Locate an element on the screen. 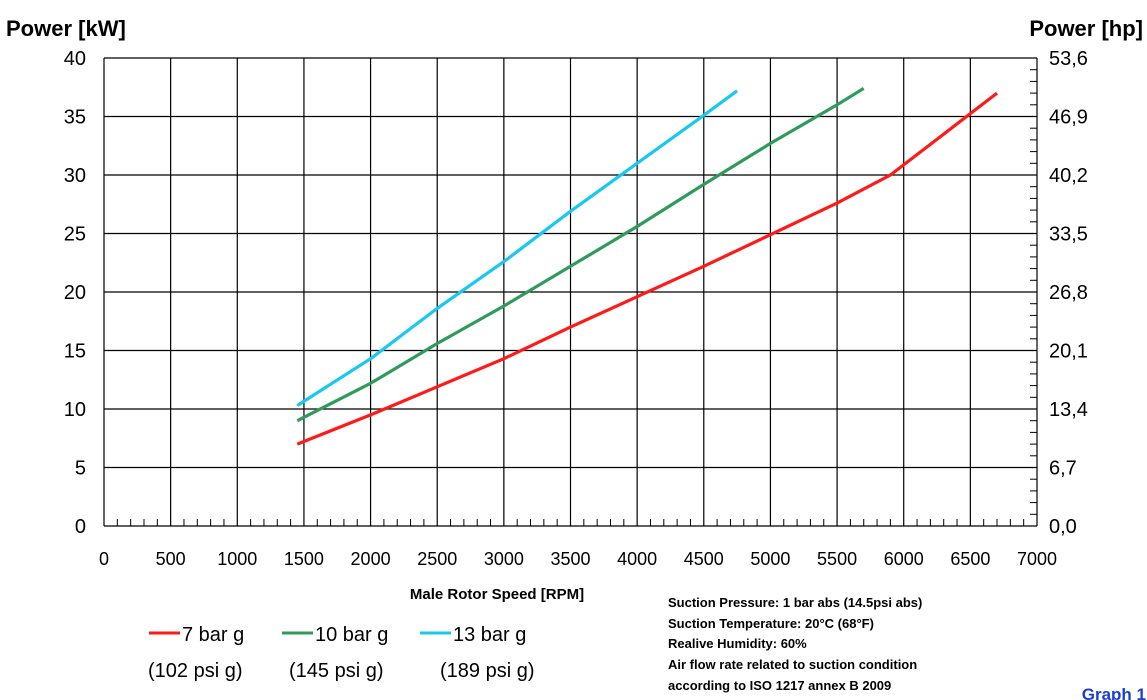  legend-label-10bar: 10 bar g is located at coordinates (351, 635).